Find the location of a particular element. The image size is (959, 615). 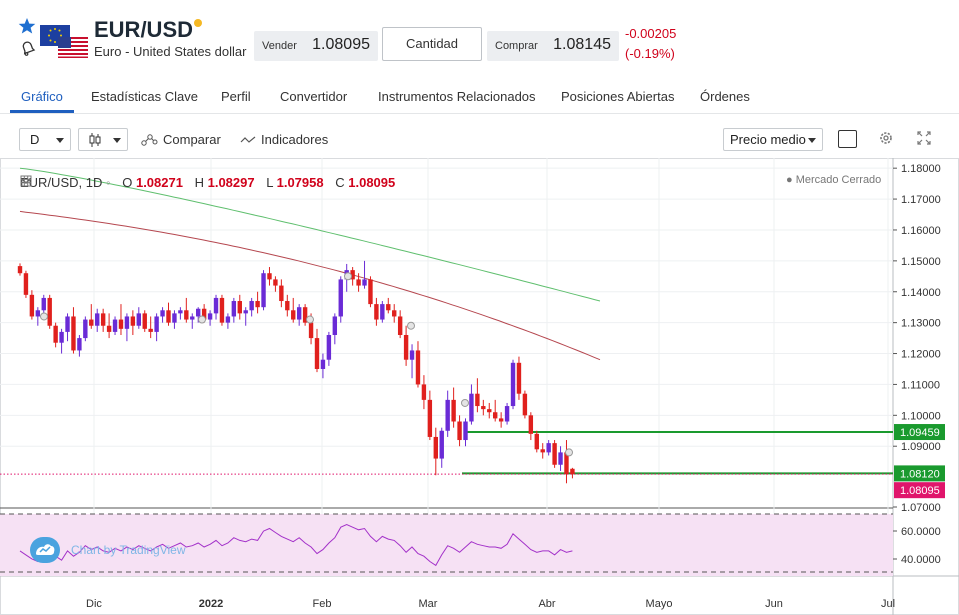

x-axis-label: 2022 is located at coordinates (211, 604).